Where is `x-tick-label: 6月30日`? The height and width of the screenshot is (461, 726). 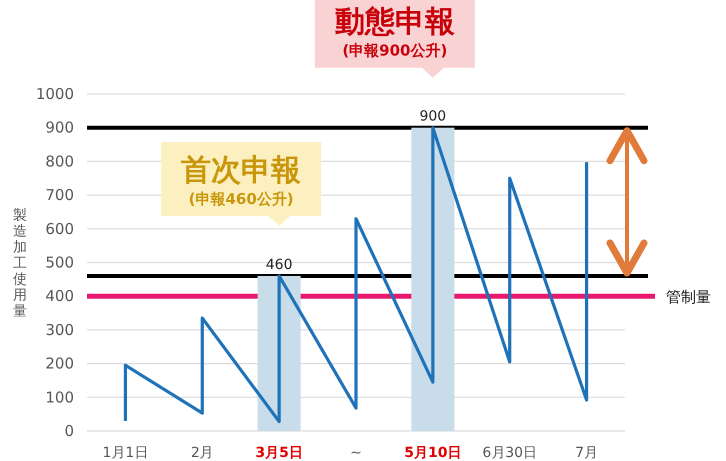 x-tick-label: 6月30日 is located at coordinates (510, 453).